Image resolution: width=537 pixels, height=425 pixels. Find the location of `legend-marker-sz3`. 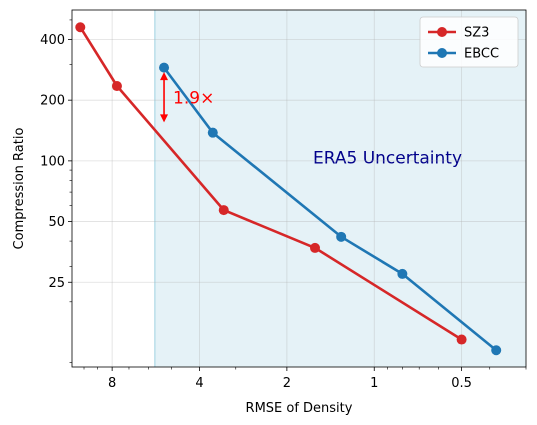

legend-marker-sz3 is located at coordinates (442, 32).